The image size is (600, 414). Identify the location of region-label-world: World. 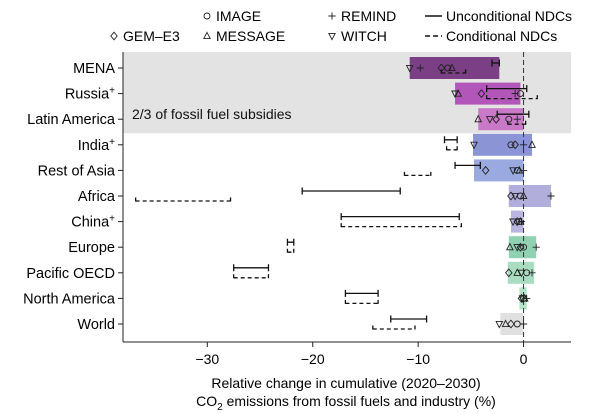
(96, 325).